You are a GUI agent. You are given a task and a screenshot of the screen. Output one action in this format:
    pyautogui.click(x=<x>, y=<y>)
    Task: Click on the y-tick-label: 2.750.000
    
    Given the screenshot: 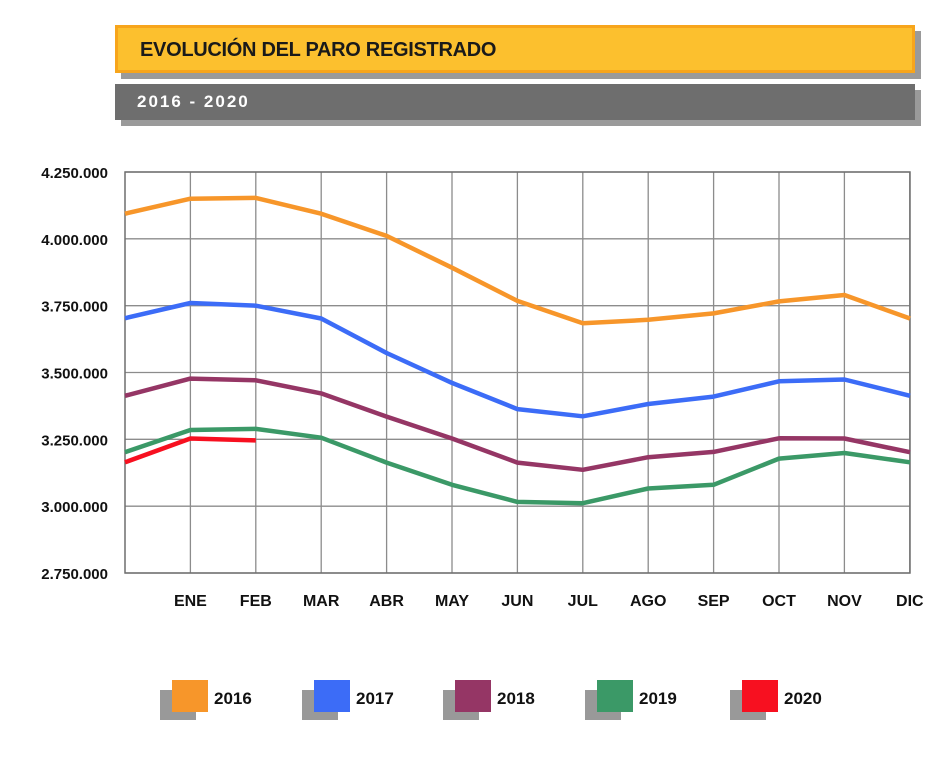 What is the action you would take?
    pyautogui.click(x=74, y=574)
    